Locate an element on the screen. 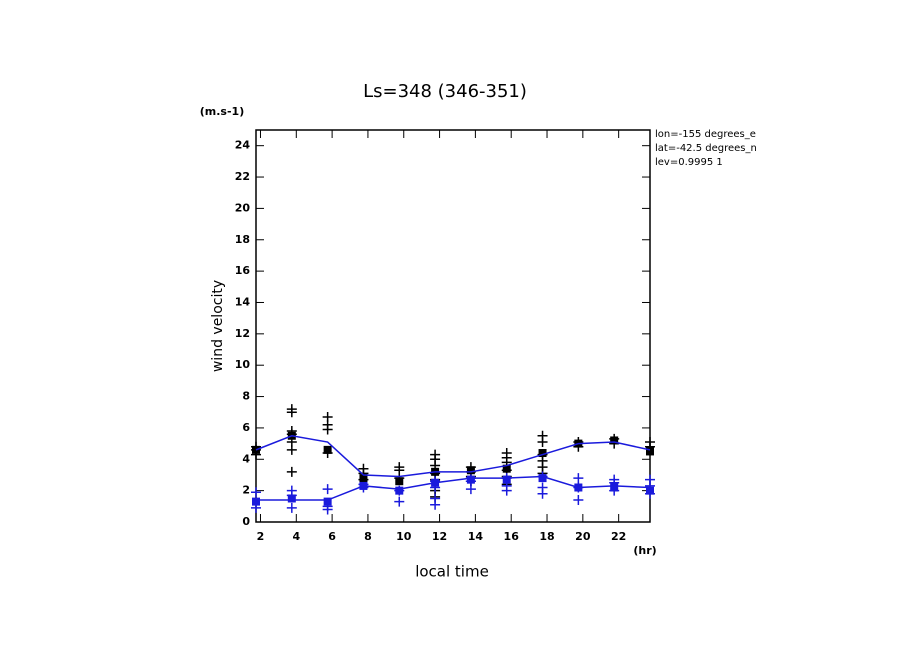  y-unit: (m.s-1) is located at coordinates (222, 111).